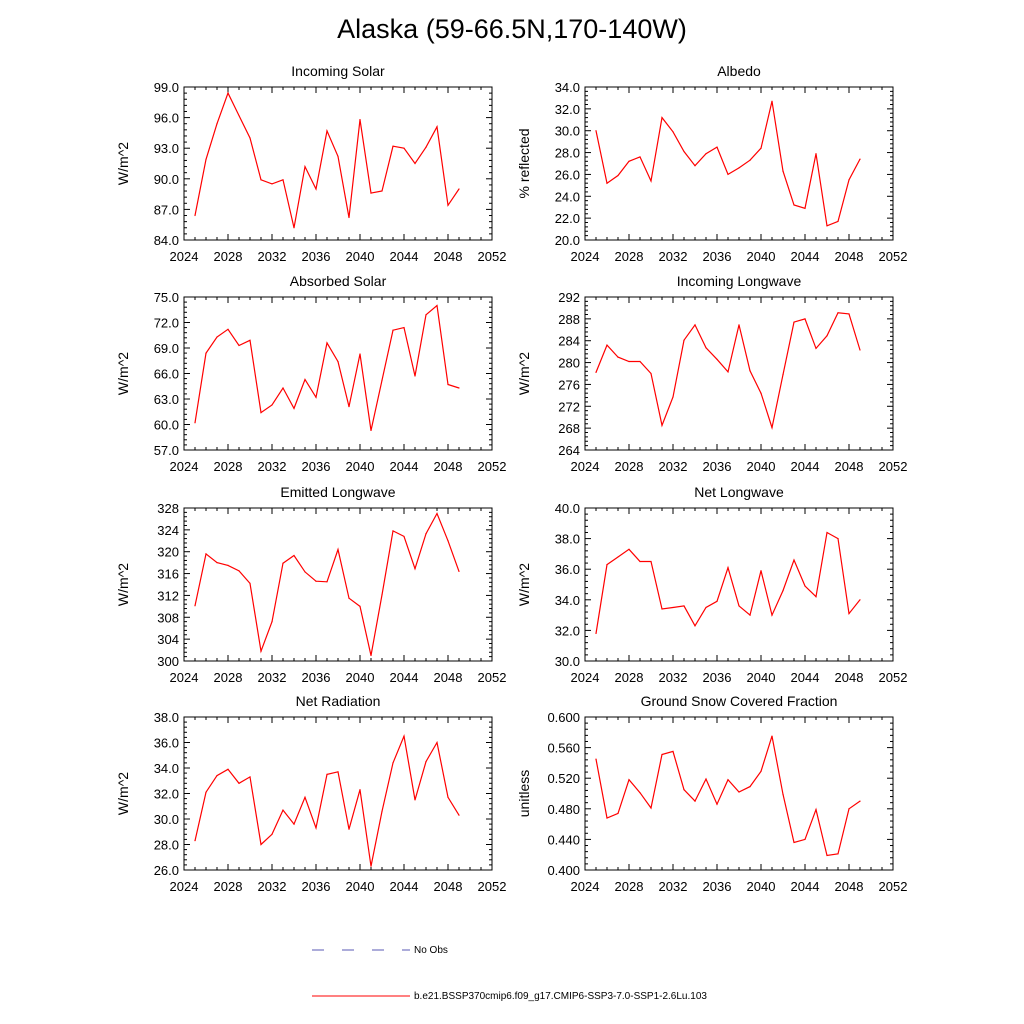 This screenshot has height=1024, width=1024. I want to click on x-tick-label: 2024, so click(184, 466).